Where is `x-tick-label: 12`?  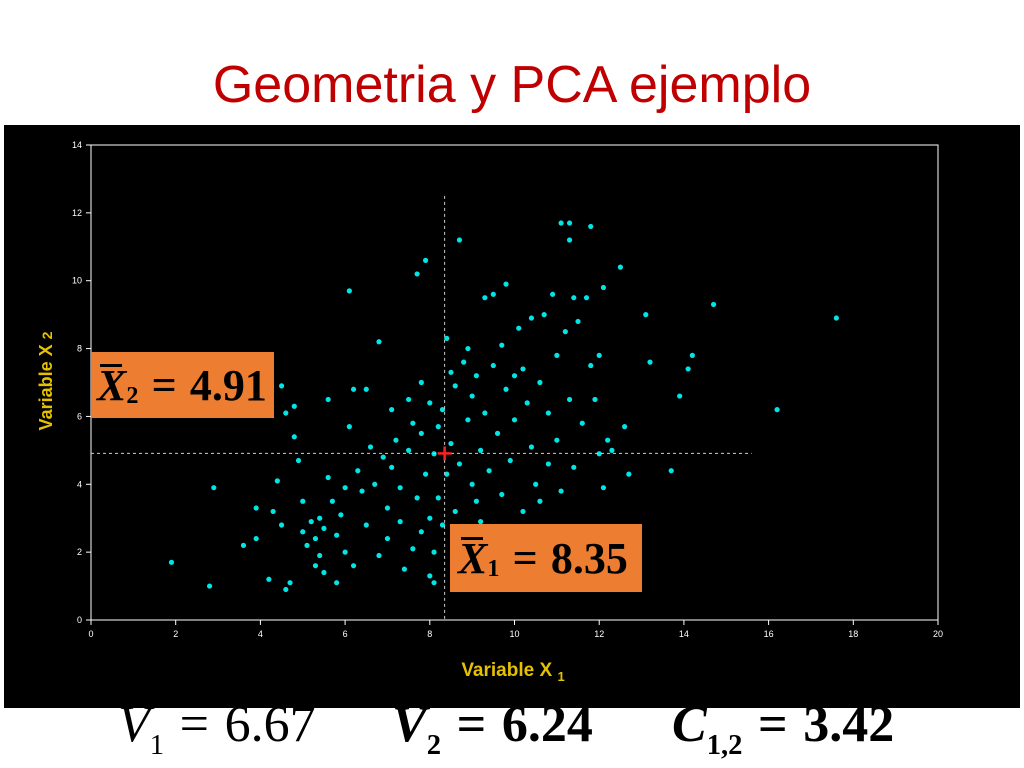 x-tick-label: 12 is located at coordinates (599, 634).